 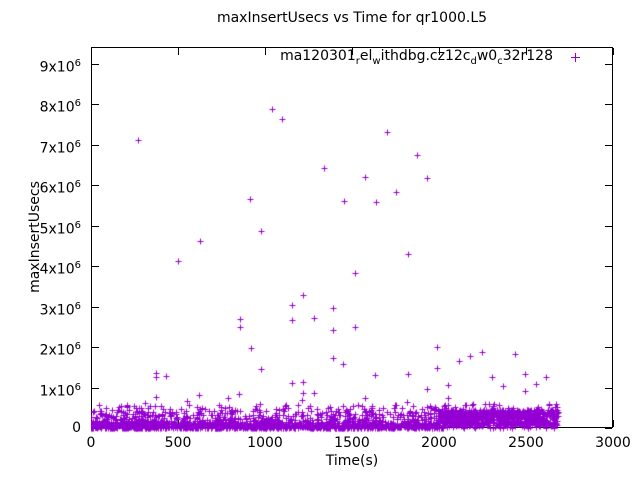 What do you see at coordinates (60, 228) in the screenshot?
I see `y-tick-label: 5x10⁶` at bounding box center [60, 228].